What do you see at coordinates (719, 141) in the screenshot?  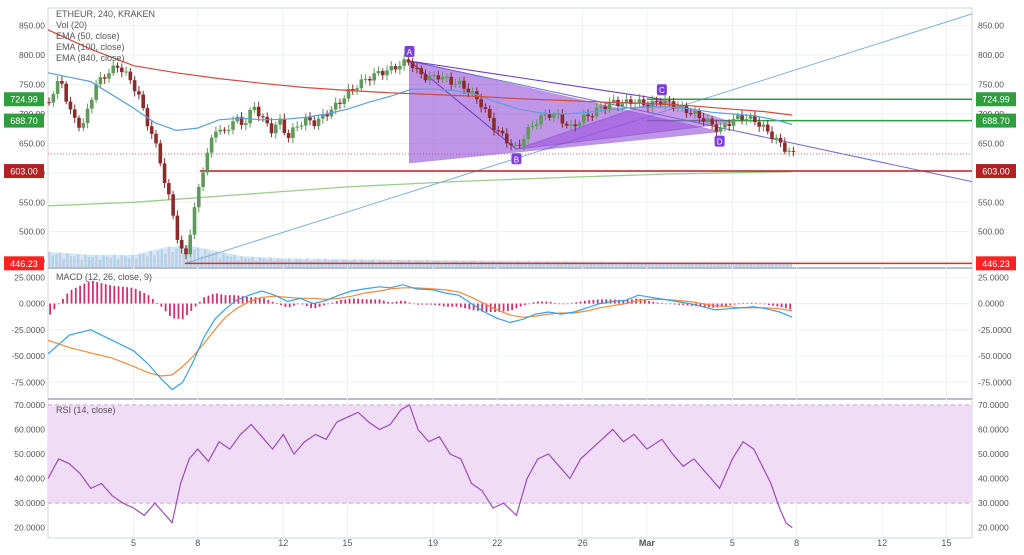 I see `pattern-point-d` at bounding box center [719, 141].